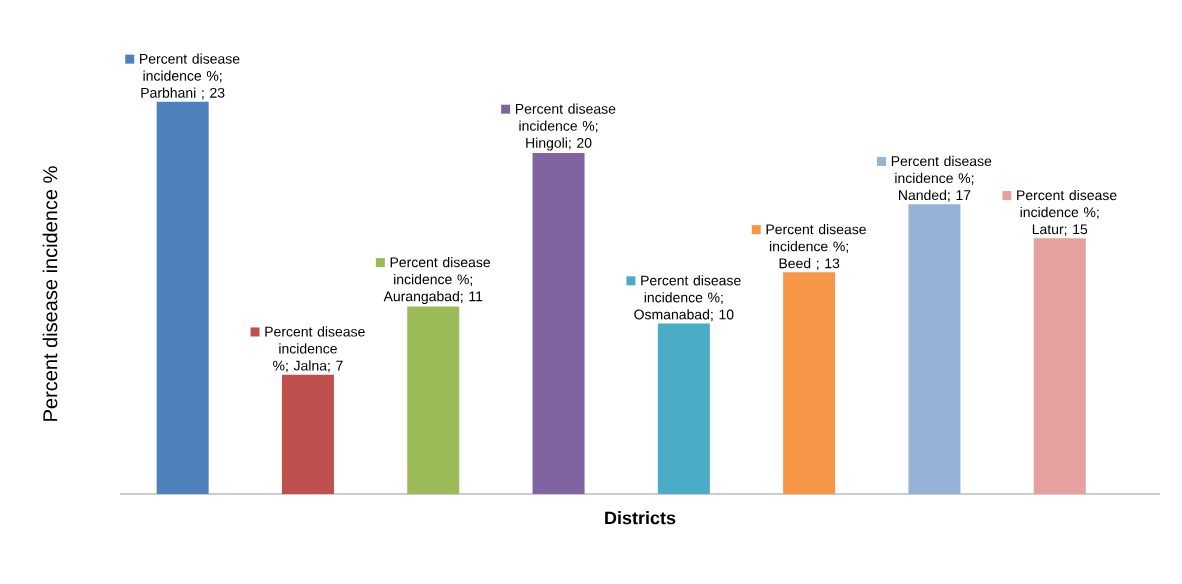  What do you see at coordinates (816, 247) in the screenshot?
I see `data-label: Percent disease incidence %; Beed ; 13` at bounding box center [816, 247].